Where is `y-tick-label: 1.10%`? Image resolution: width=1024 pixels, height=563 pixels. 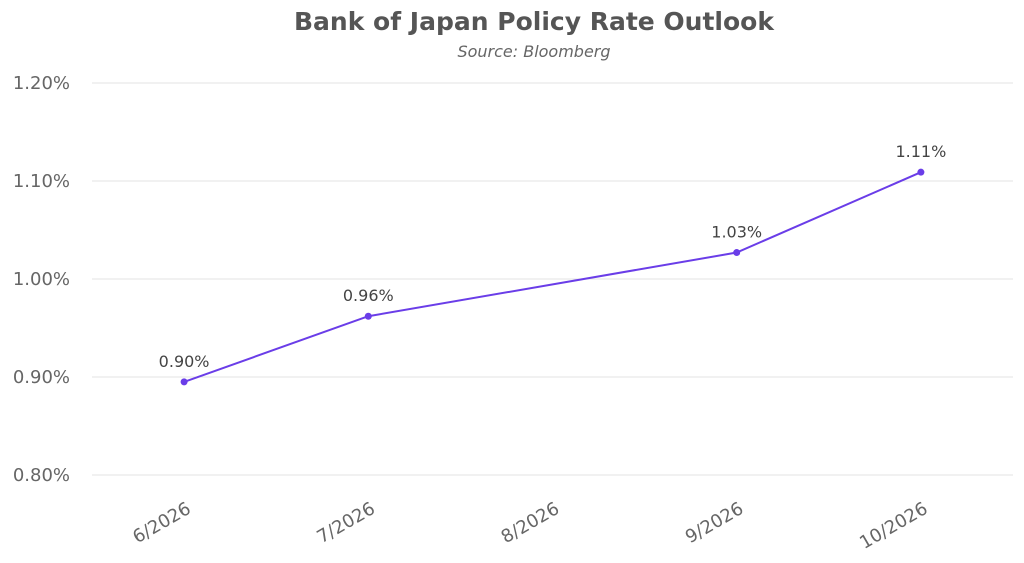
y-tick-label: 1.10% is located at coordinates (41, 181).